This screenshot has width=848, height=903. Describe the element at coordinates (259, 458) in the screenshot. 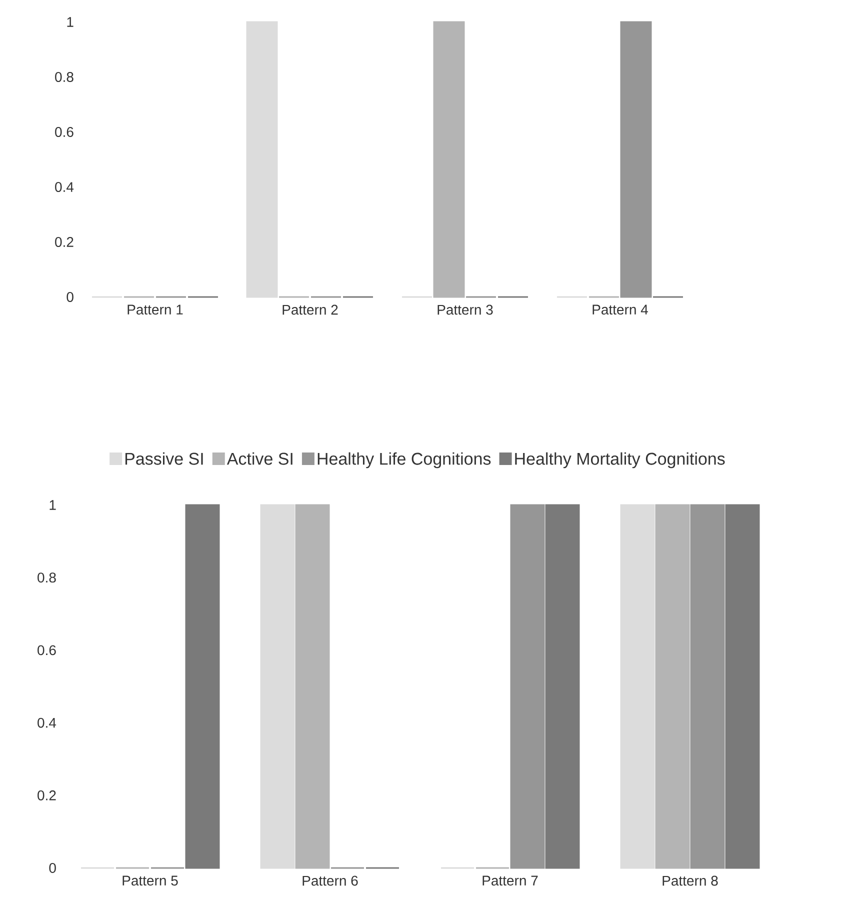

I see `legend-label: Active SI` at that location.